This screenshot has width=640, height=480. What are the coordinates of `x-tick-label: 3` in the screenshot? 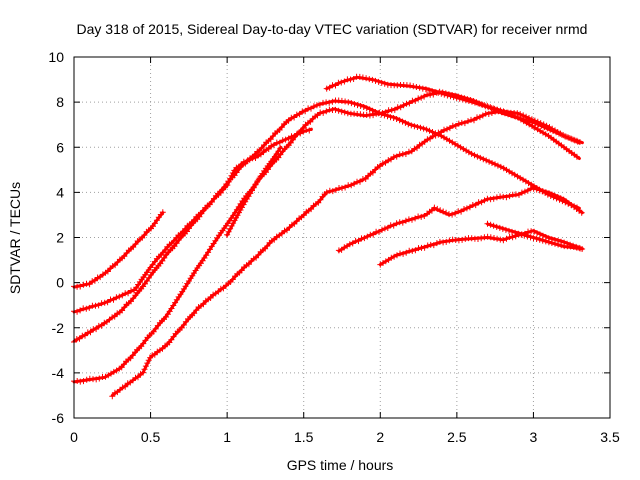 It's located at (534, 437).